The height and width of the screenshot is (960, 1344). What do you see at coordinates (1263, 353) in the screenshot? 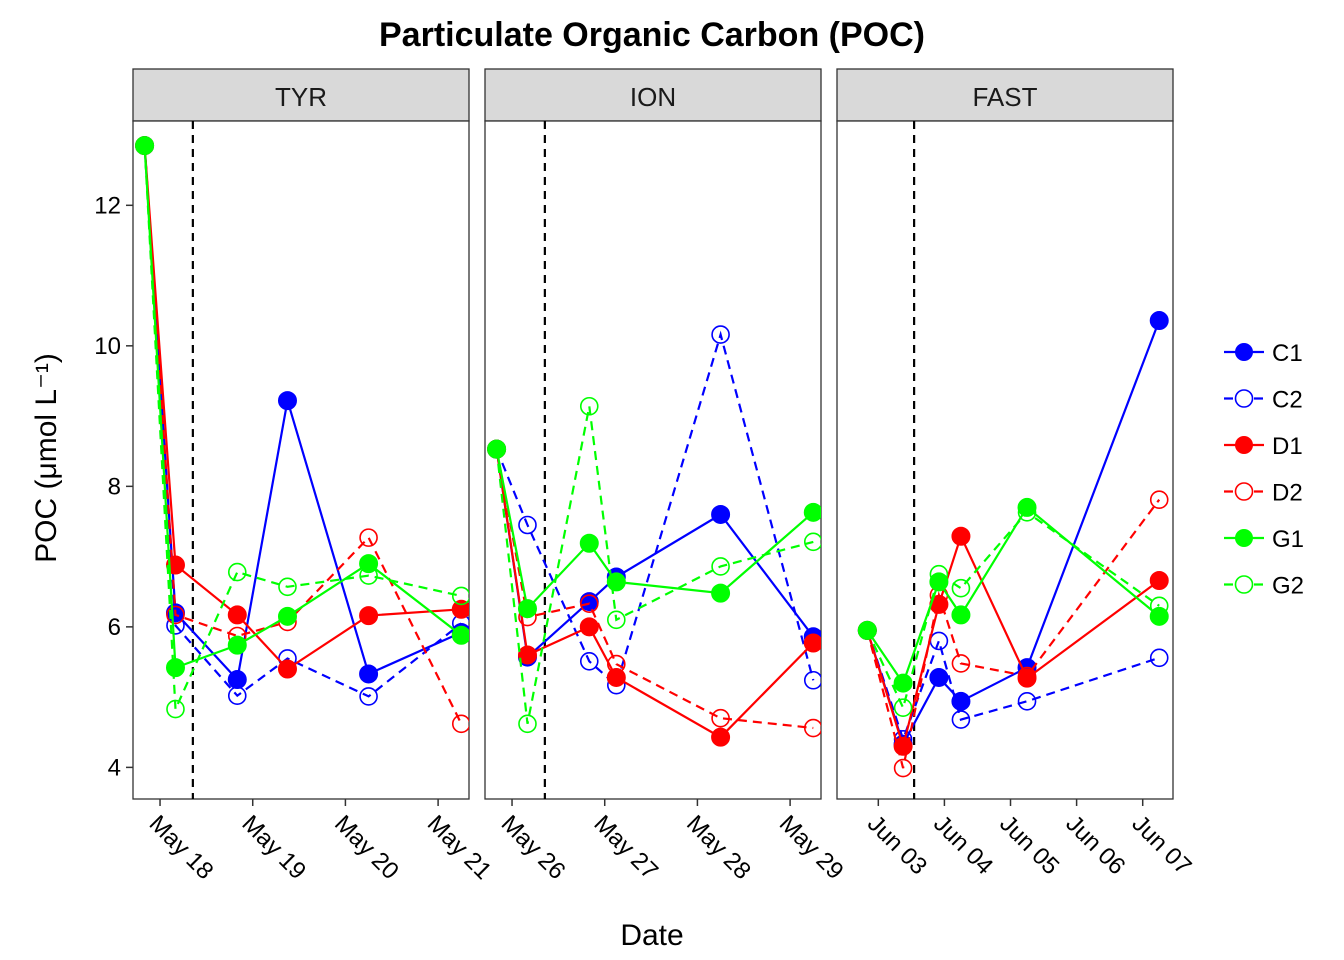
I see `legend-item-c1: C1` at bounding box center [1263, 353].